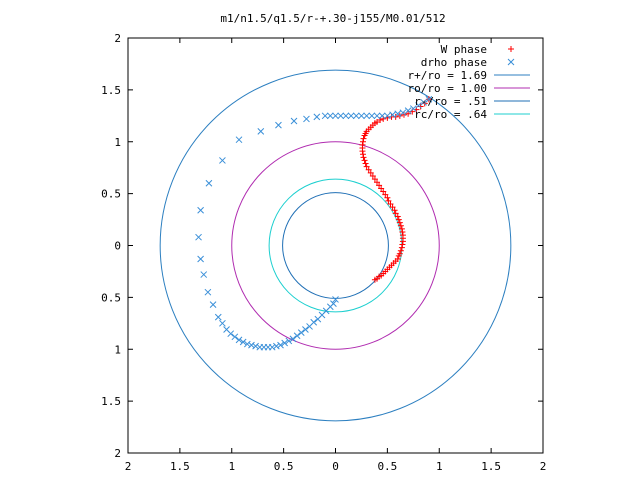  I want to click on legend-label-5: rc/ro = .64, so click(450, 114).